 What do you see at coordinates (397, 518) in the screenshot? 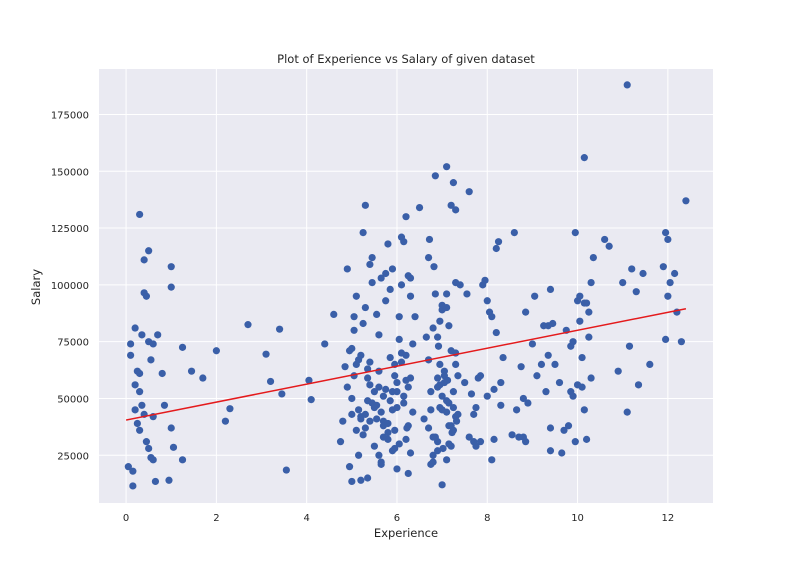
I see `x-tick-label: 6` at bounding box center [397, 518].